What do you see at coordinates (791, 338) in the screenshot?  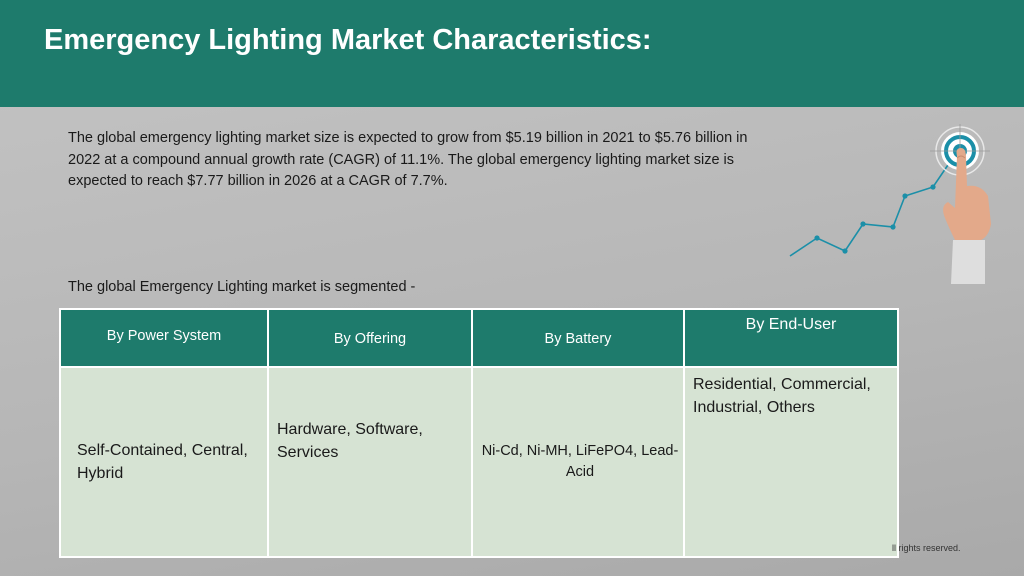 I see `header-end-user: By End-User` at bounding box center [791, 338].